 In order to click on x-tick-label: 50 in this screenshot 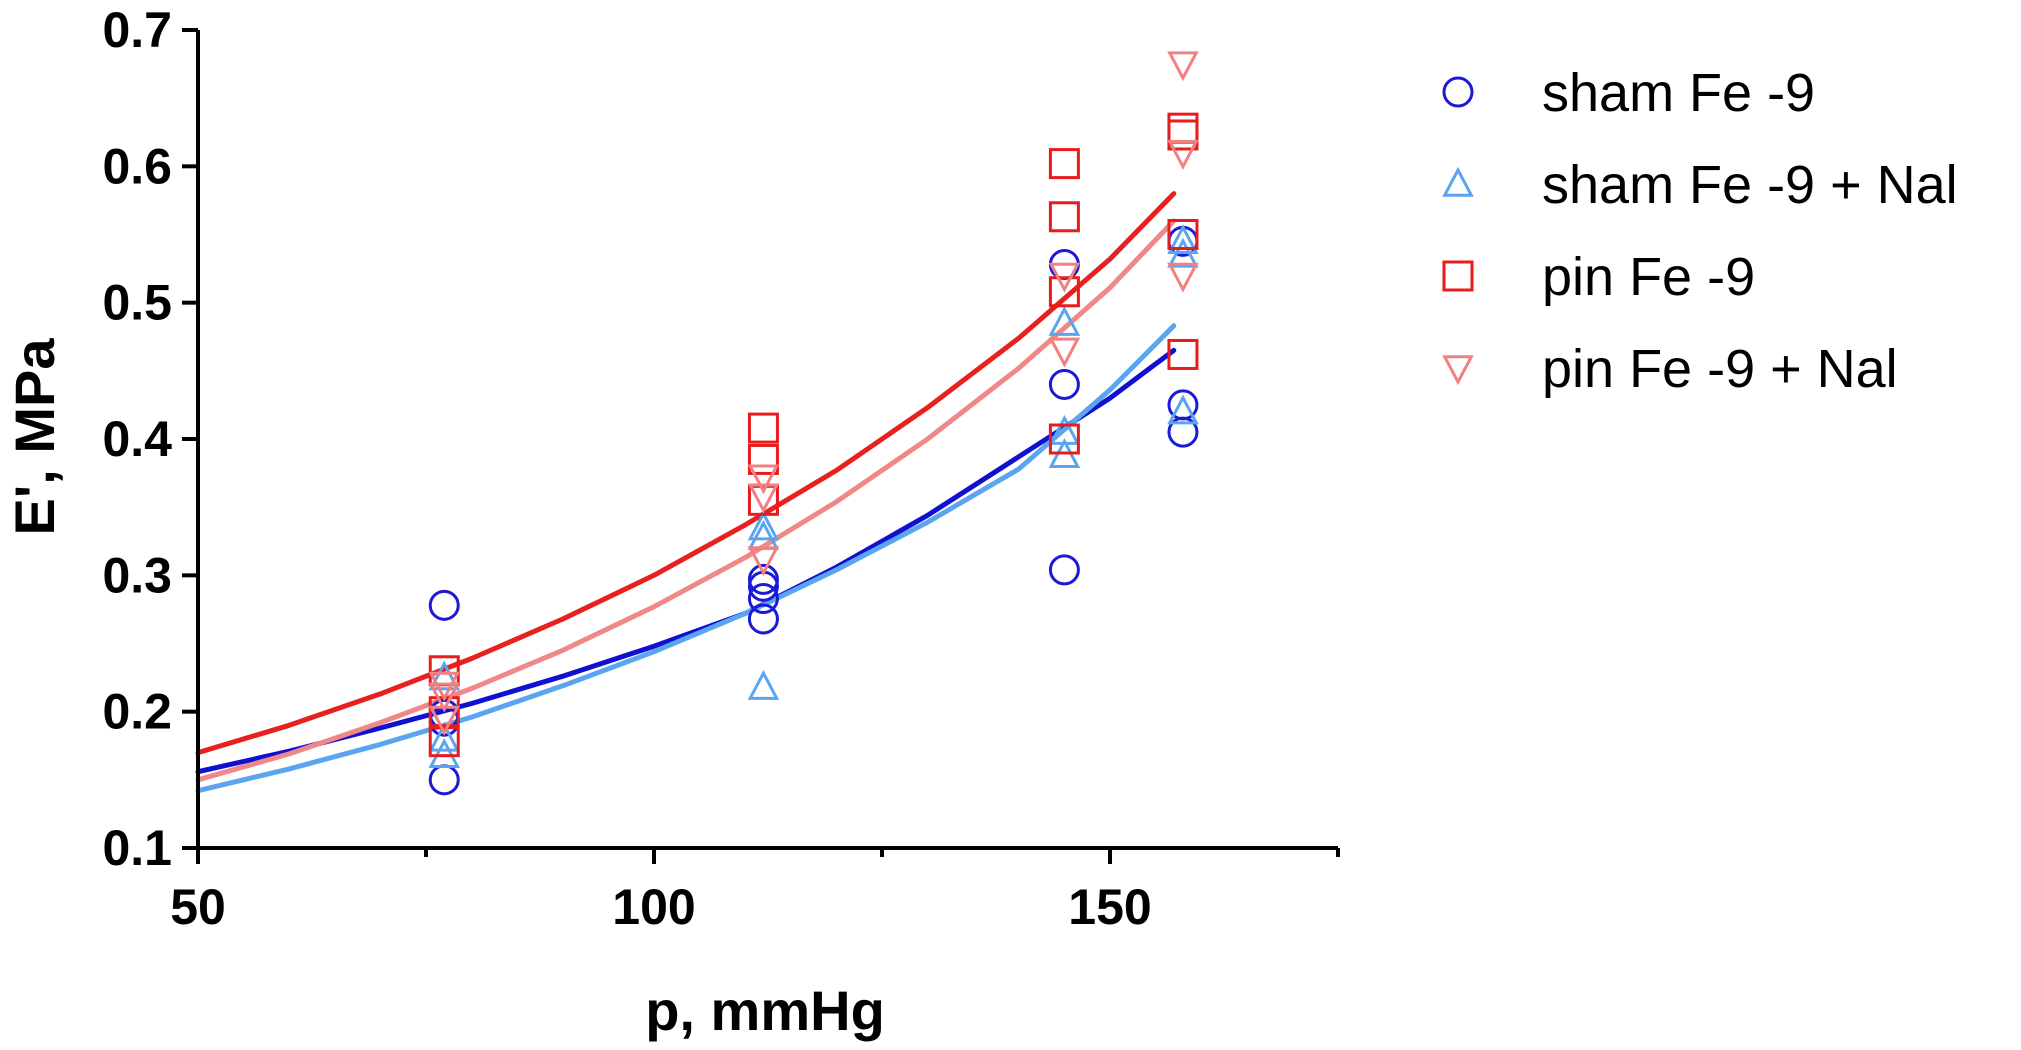, I will do `click(198, 907)`.